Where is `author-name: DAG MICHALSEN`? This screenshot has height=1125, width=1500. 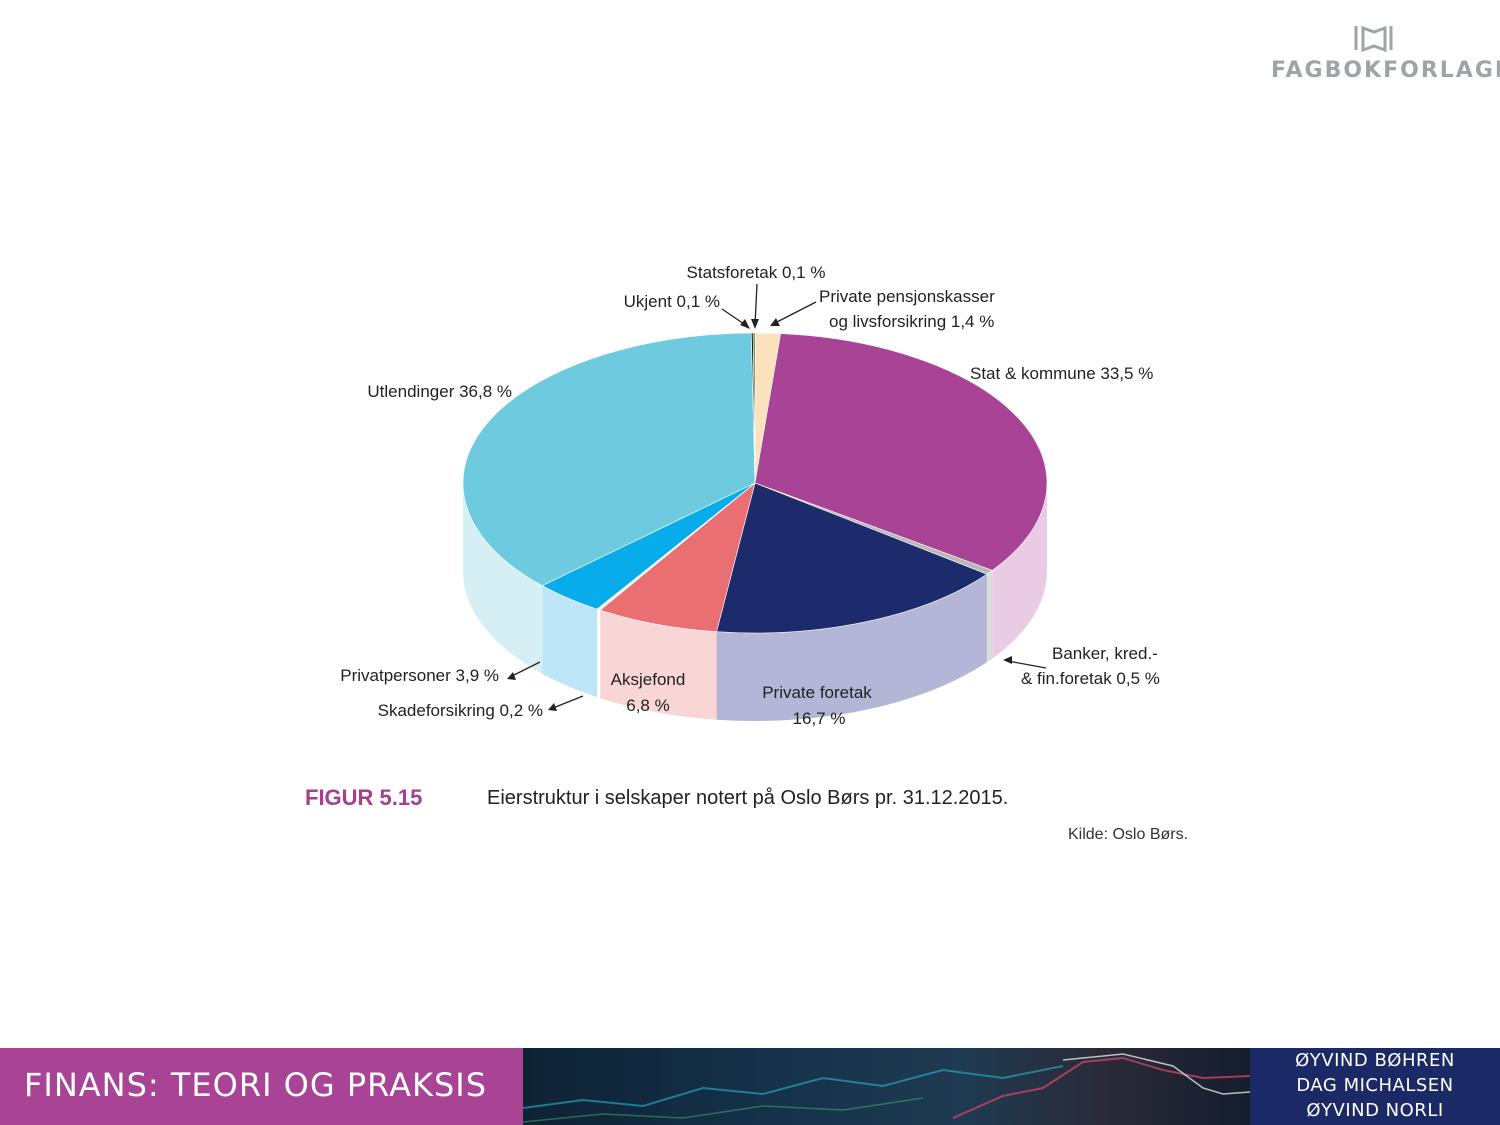 author-name: DAG MICHALSEN is located at coordinates (1375, 1085).